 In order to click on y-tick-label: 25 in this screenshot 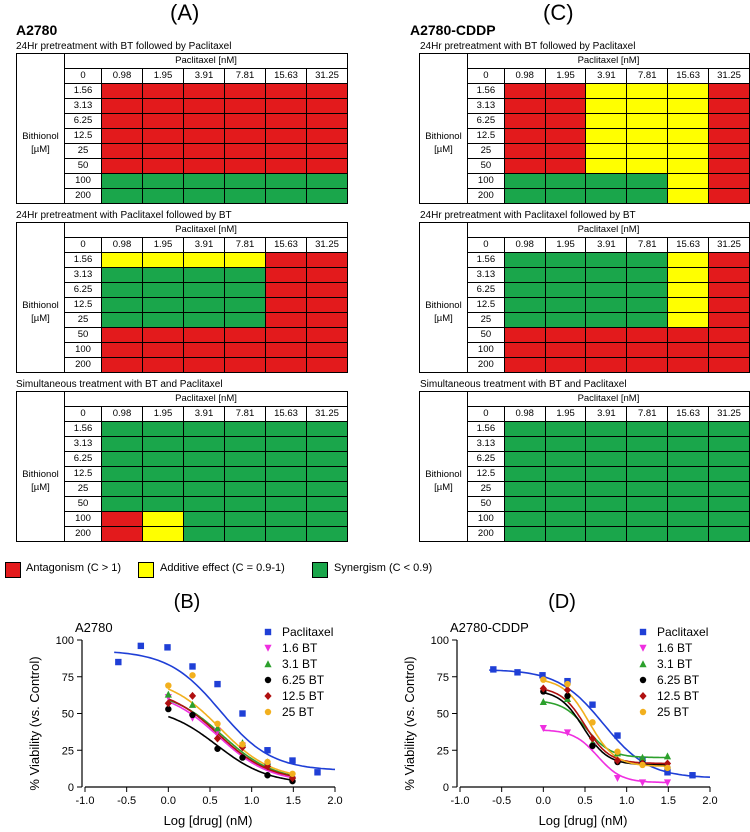, I will do `click(443, 751)`.